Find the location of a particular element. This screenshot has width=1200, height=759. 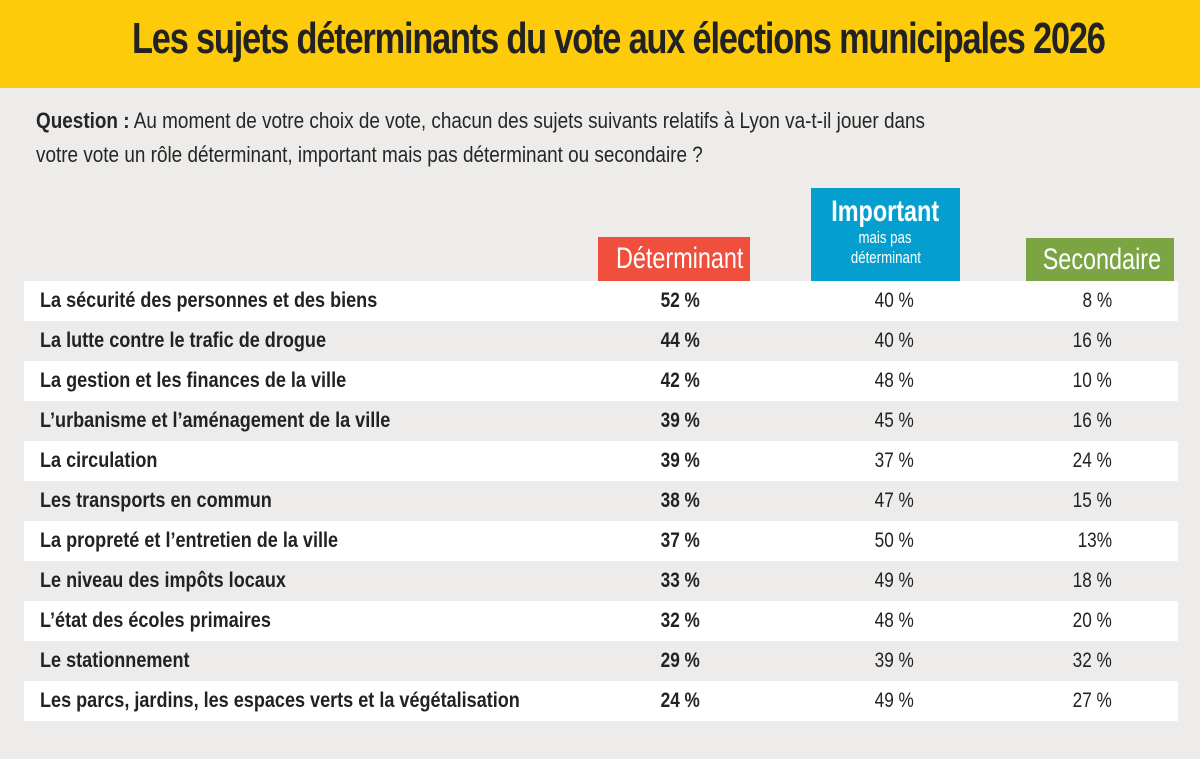

column-header-important-sub1: mais pas is located at coordinates (885, 237).